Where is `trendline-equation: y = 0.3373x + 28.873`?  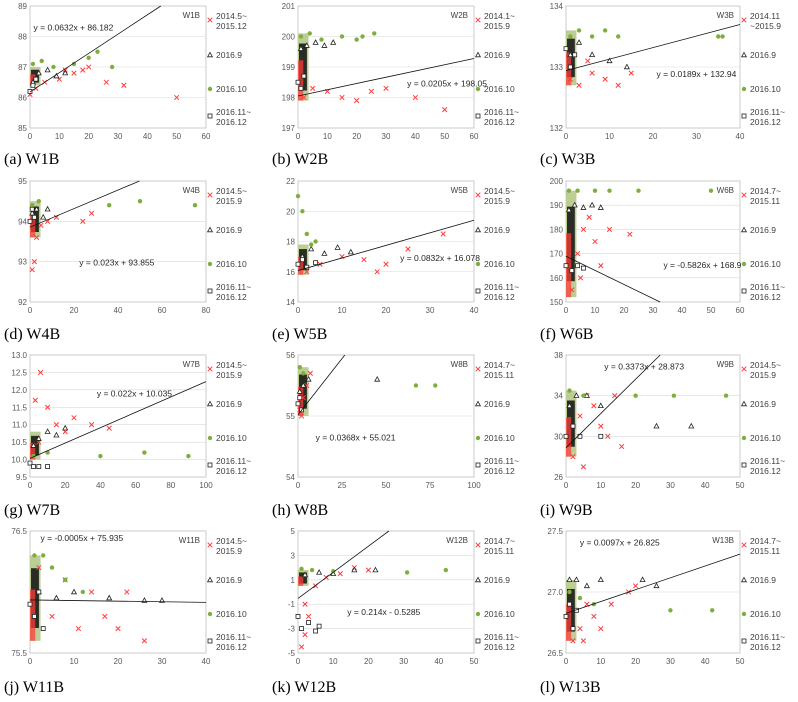 trendline-equation: y = 0.3373x + 28.873 is located at coordinates (644, 367).